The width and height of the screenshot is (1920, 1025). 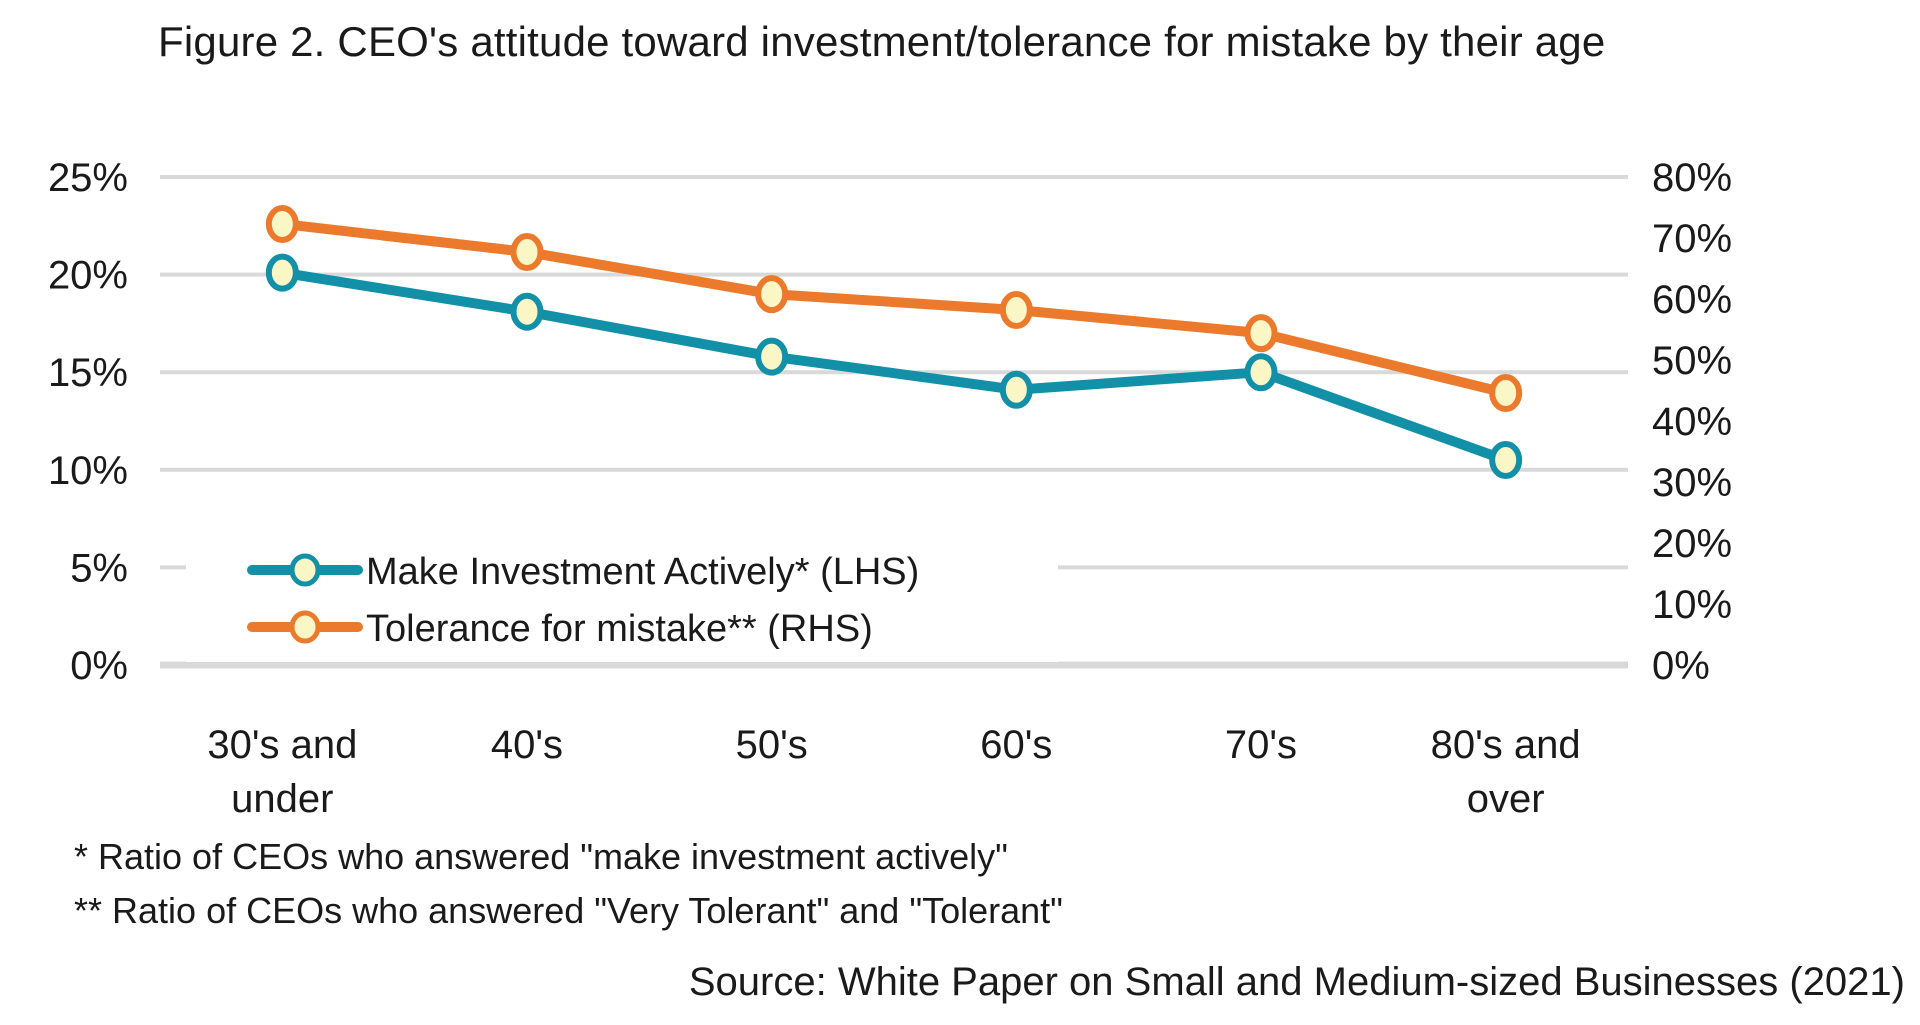 What do you see at coordinates (1692, 605) in the screenshot?
I see `y-axis-label-right: 10%` at bounding box center [1692, 605].